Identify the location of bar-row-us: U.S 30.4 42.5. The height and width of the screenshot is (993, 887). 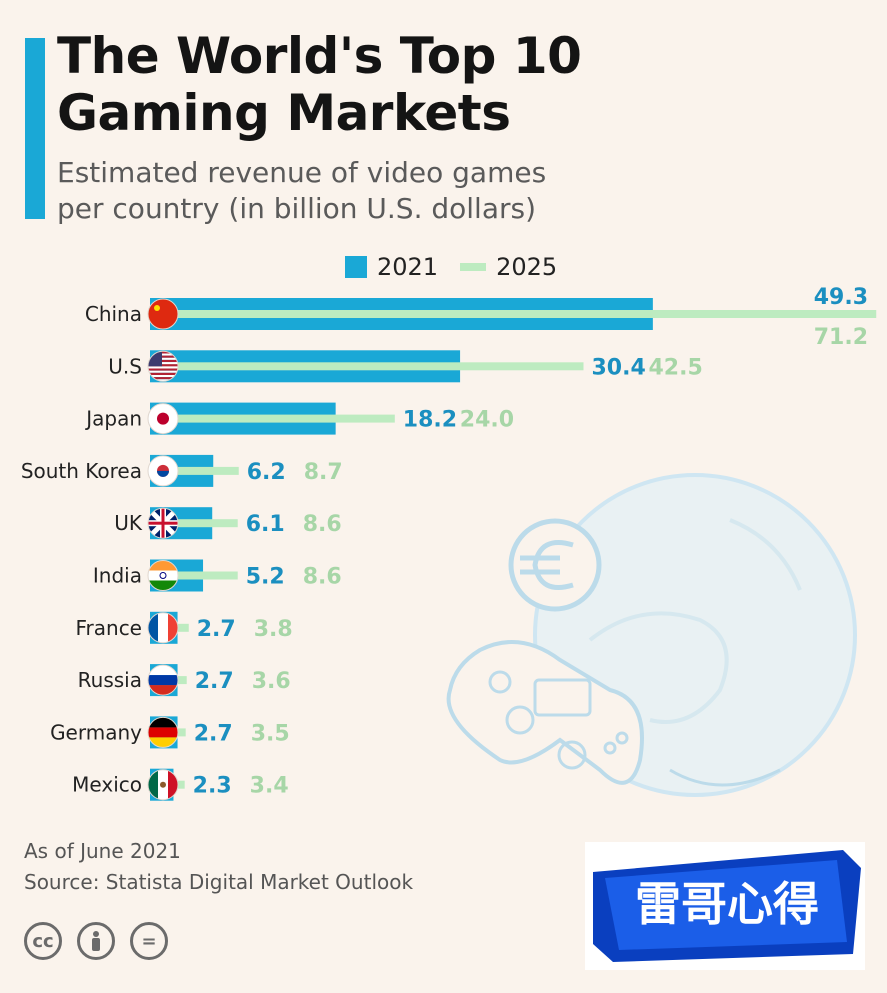
(405, 366).